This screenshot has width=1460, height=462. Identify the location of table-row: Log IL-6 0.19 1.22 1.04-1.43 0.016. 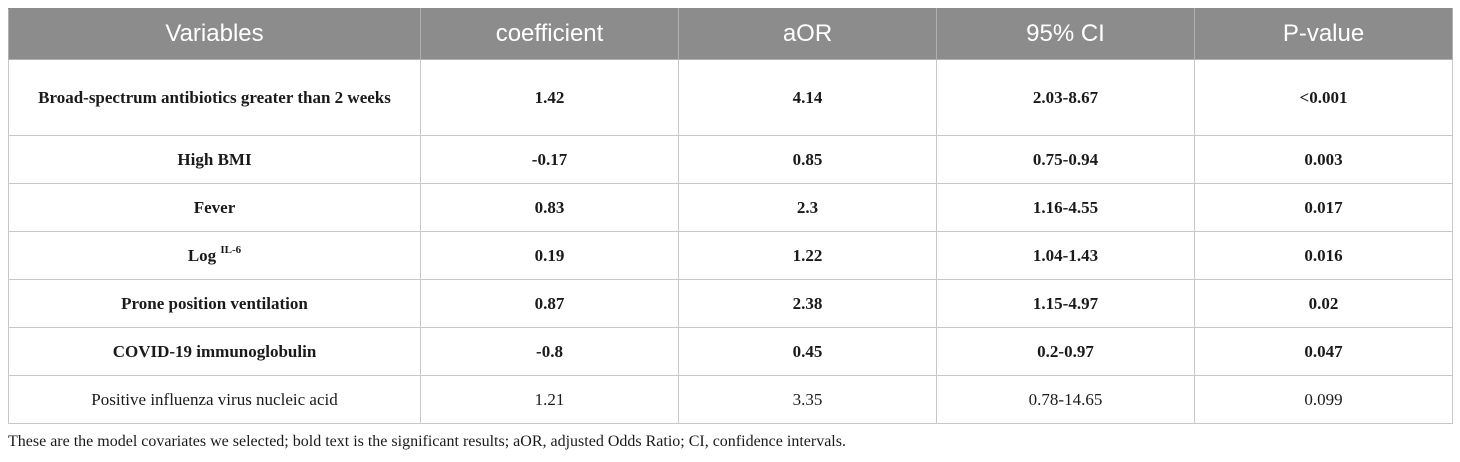
(730, 255).